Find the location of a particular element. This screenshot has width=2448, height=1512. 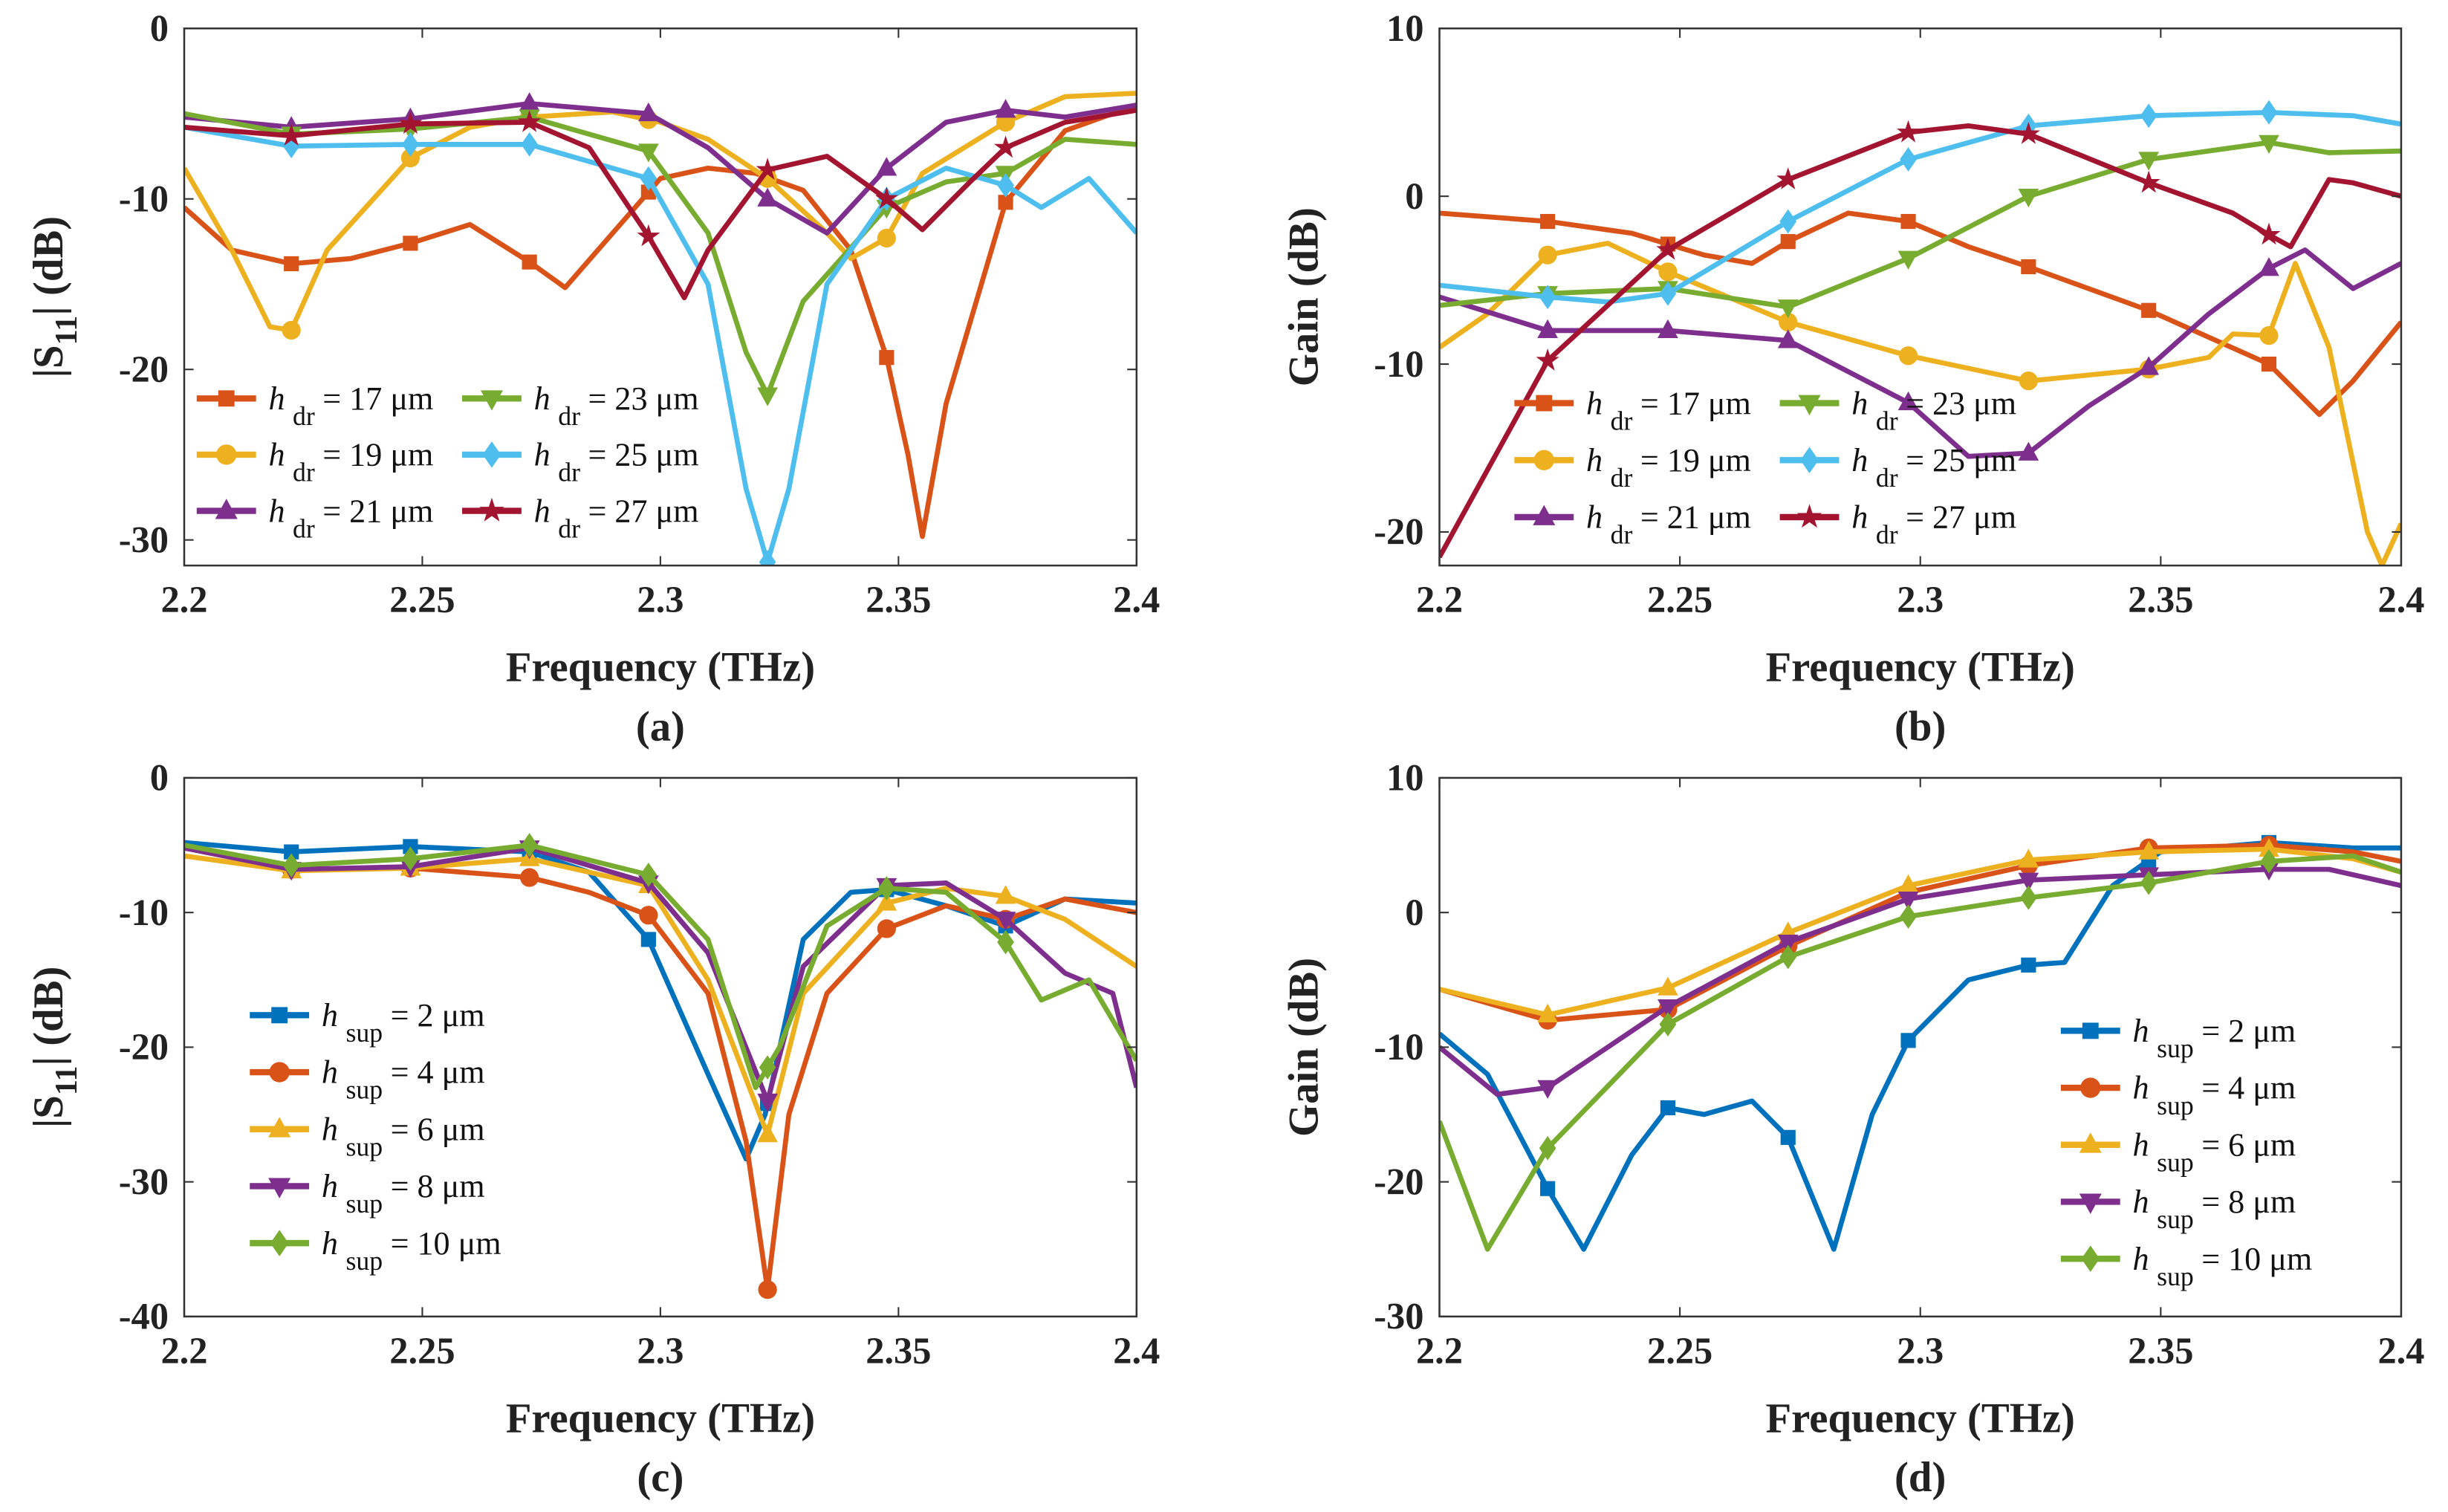

legend-item: h dr = 17 μm is located at coordinates (1632, 410).